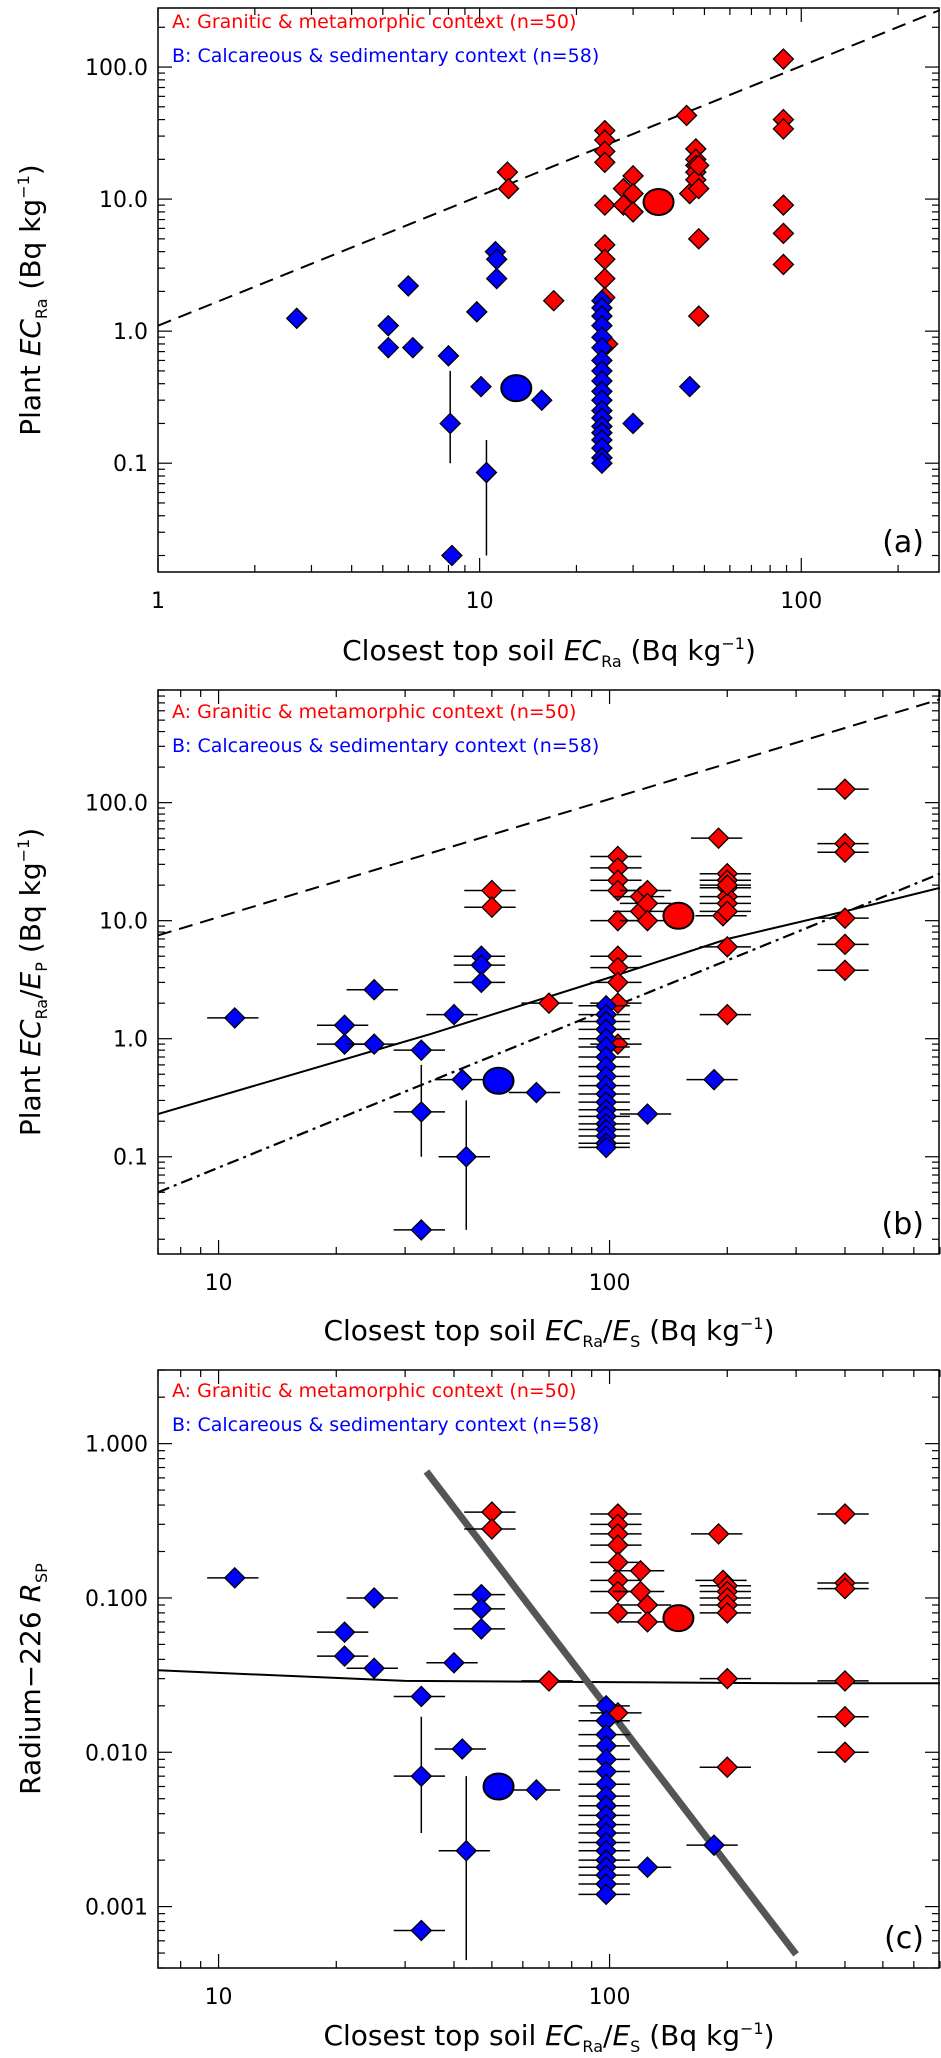 Image resolution: width=941 pixels, height=2058 pixels. What do you see at coordinates (123, 922) in the screenshot?
I see `y-tick-label: 10.0` at bounding box center [123, 922].